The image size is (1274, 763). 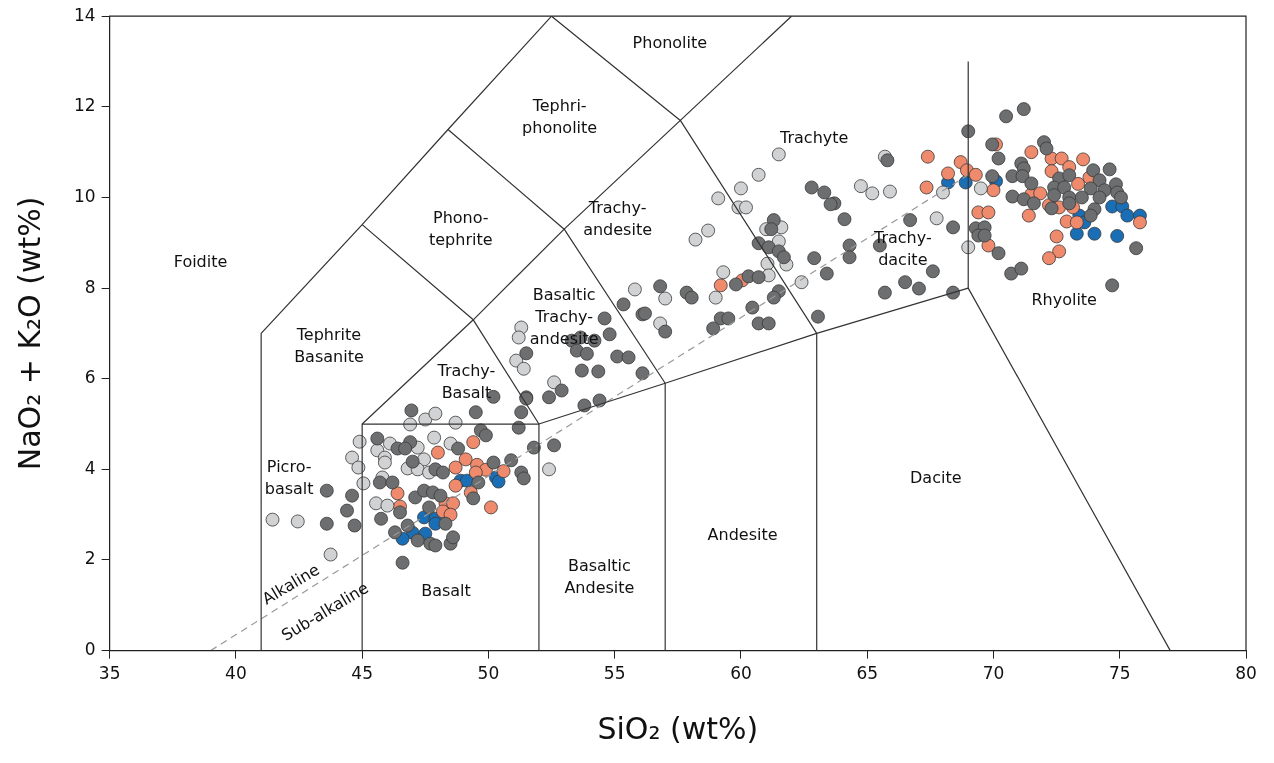 I want to click on annotation: Dacite, so click(x=936, y=477).